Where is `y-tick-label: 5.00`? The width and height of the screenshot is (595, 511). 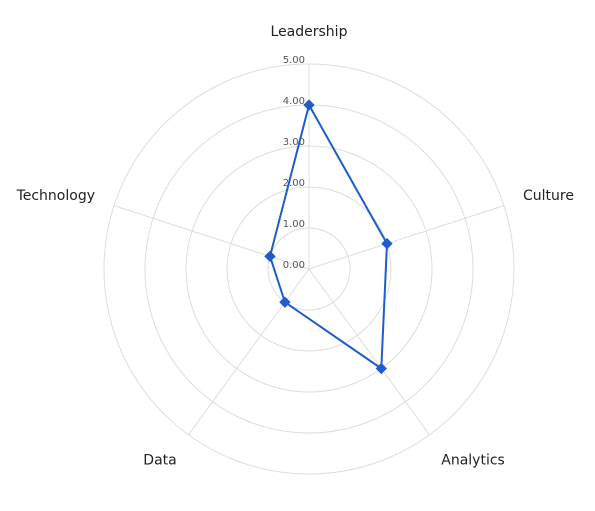 y-tick-label: 5.00 is located at coordinates (294, 60).